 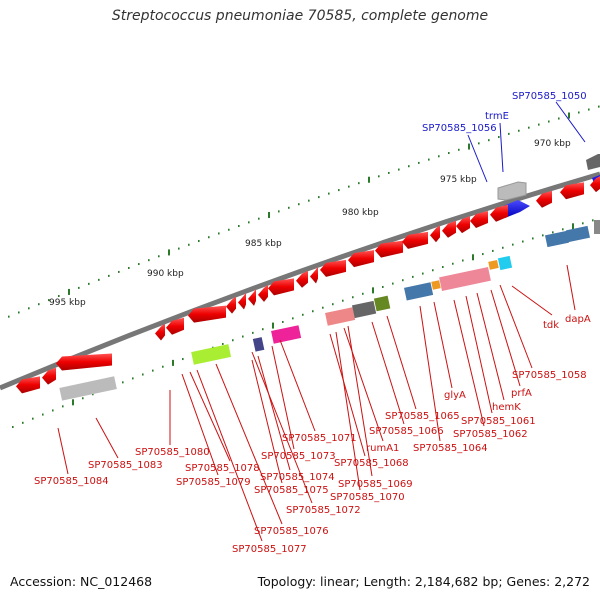 I want to click on label-sp70585-1079: SP70585_1079, so click(x=213, y=482).